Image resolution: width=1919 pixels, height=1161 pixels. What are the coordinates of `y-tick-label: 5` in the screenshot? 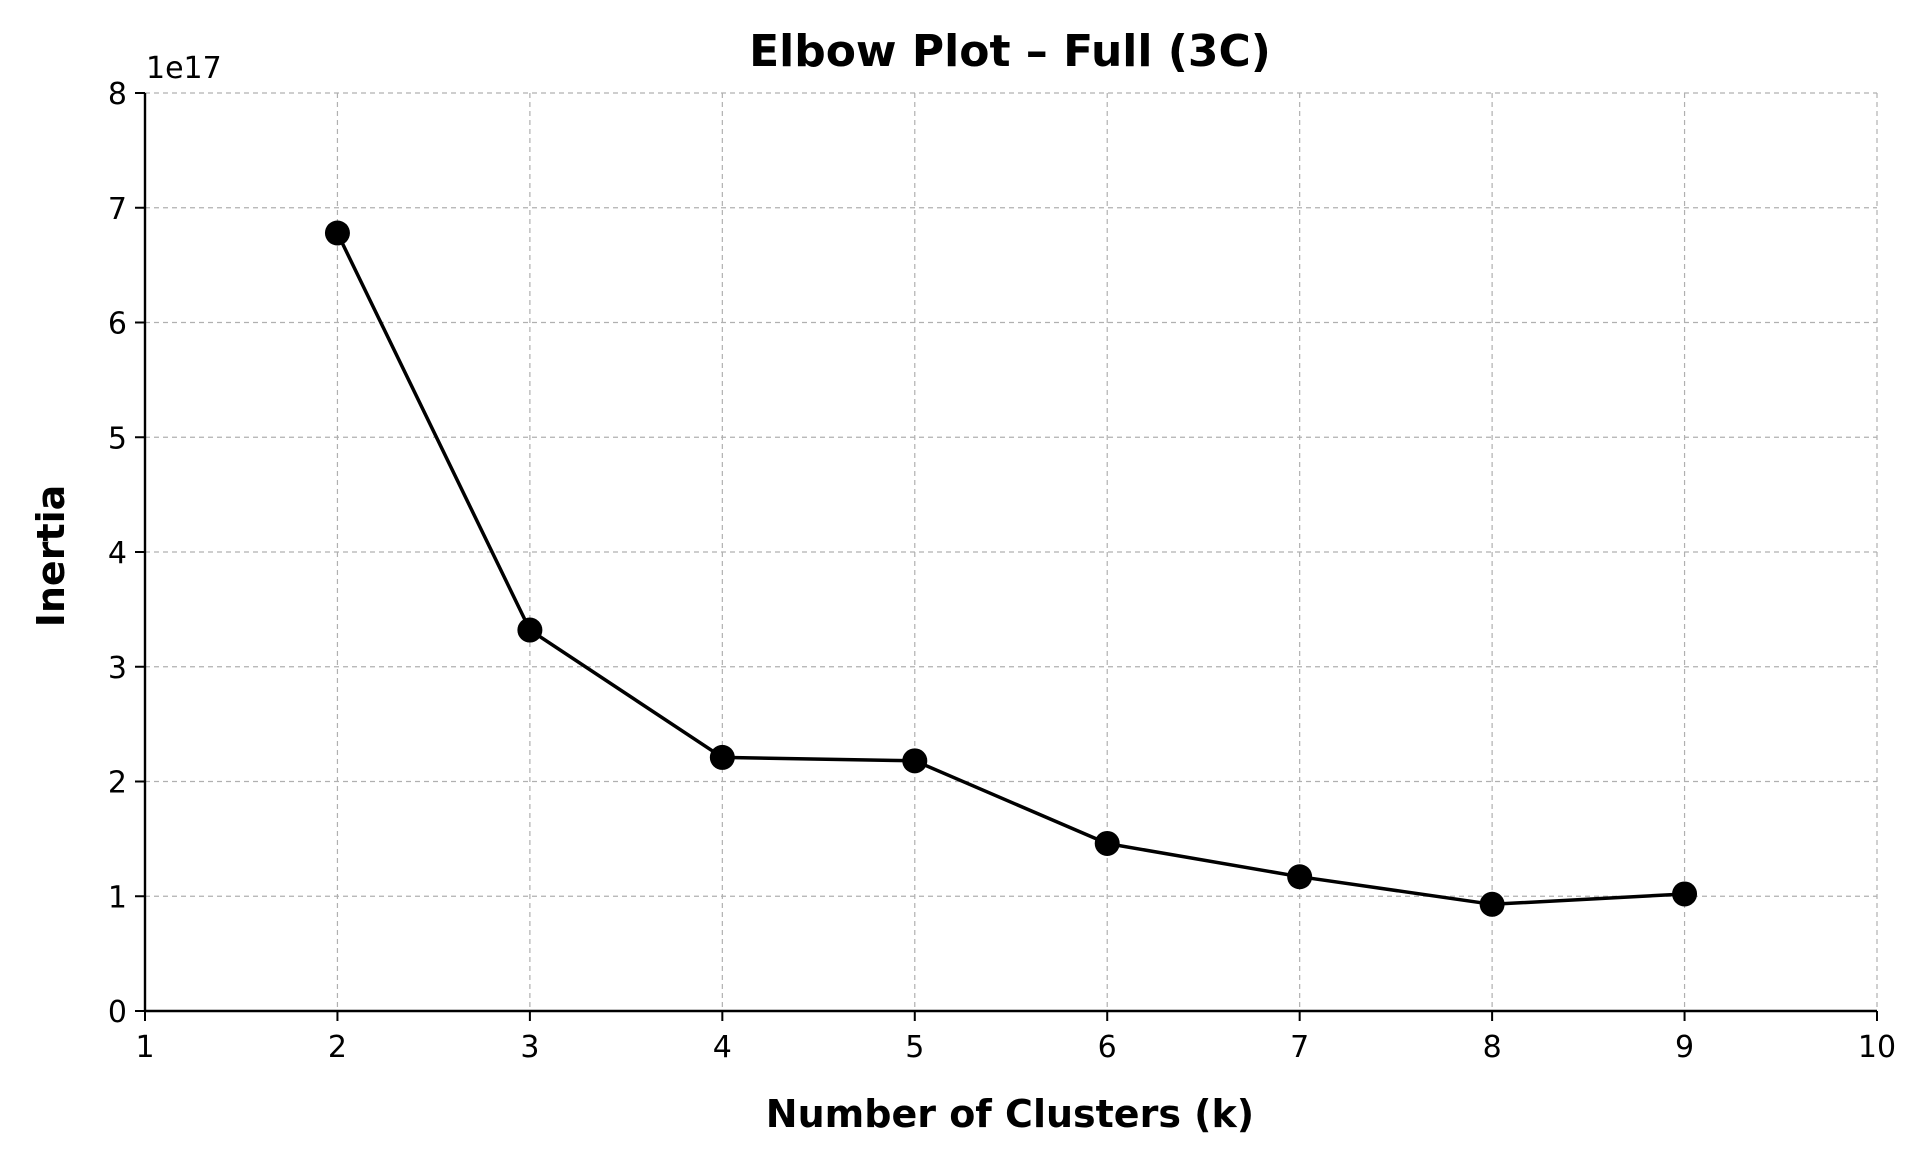 It's located at (117, 438).